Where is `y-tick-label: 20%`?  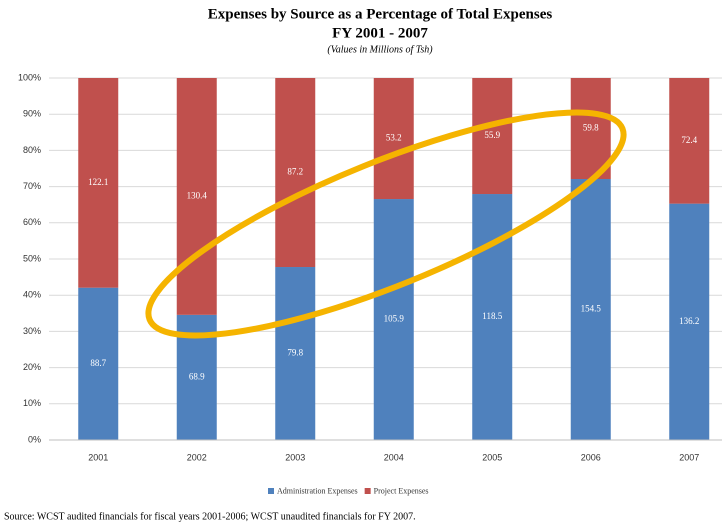 y-tick-label: 20% is located at coordinates (32, 367).